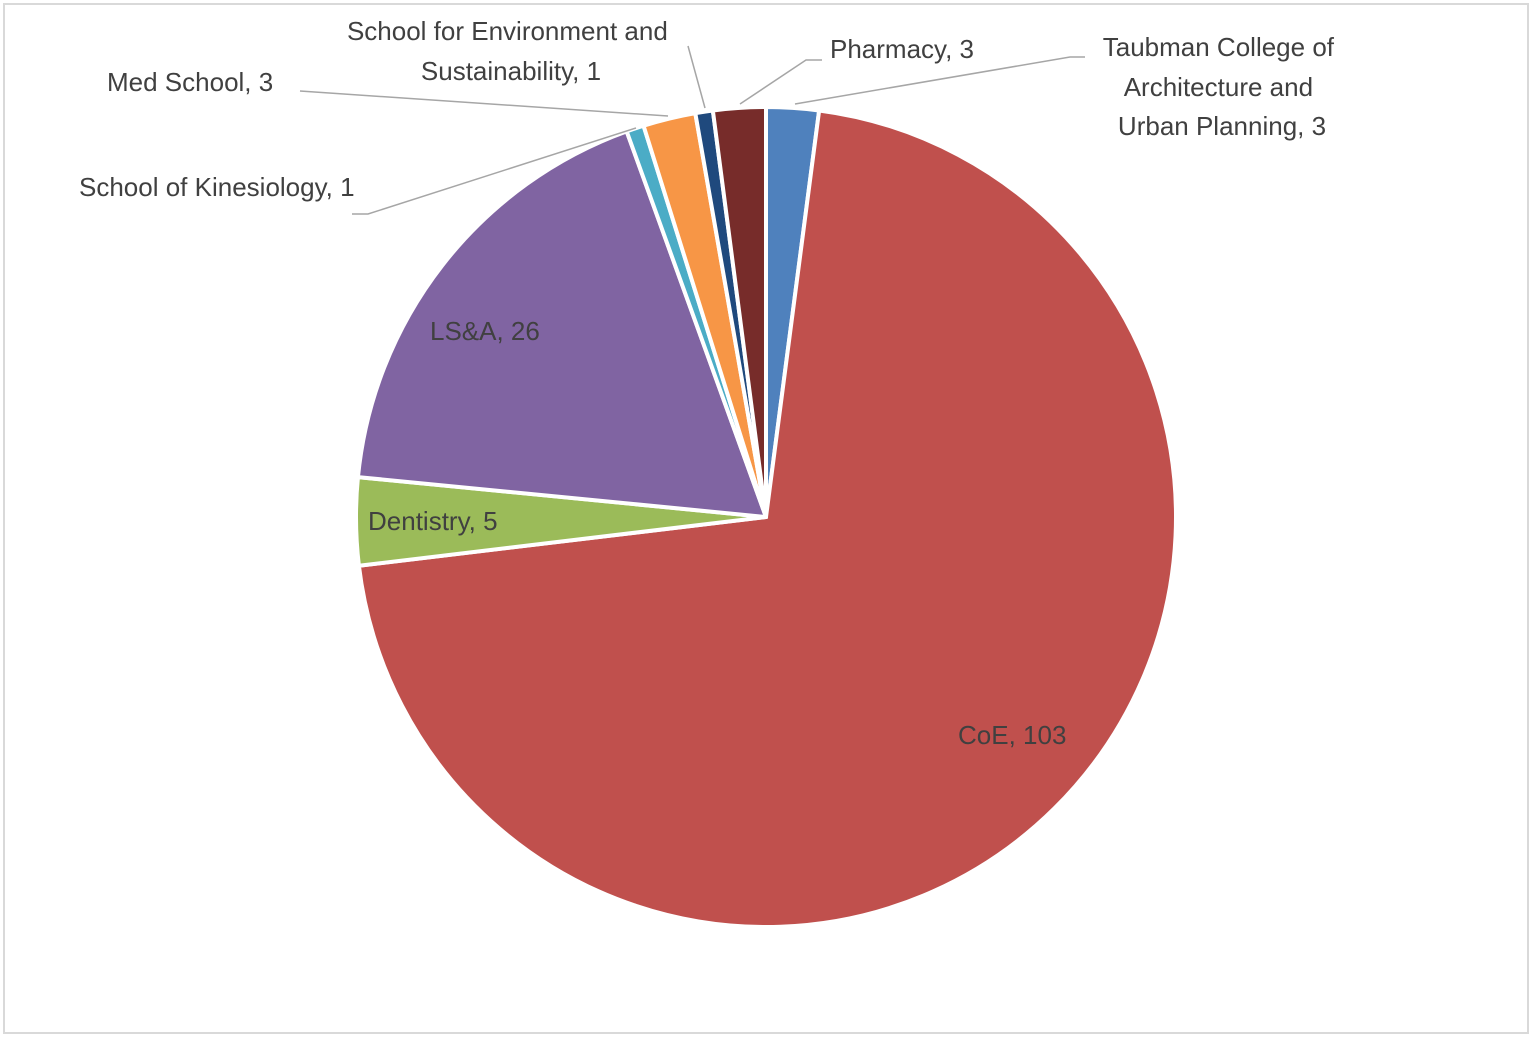  What do you see at coordinates (494, 171) in the screenshot?
I see `leader-line-kinesiology` at bounding box center [494, 171].